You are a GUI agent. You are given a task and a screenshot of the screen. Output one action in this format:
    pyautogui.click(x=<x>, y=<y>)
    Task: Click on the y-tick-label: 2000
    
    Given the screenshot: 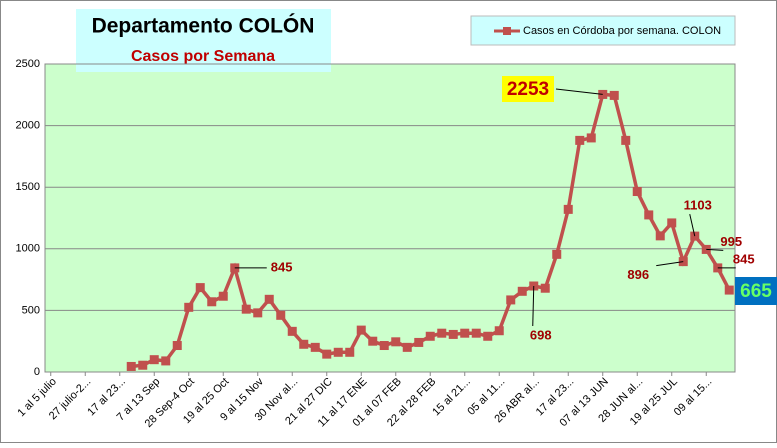 What is the action you would take?
    pyautogui.click(x=28, y=126)
    